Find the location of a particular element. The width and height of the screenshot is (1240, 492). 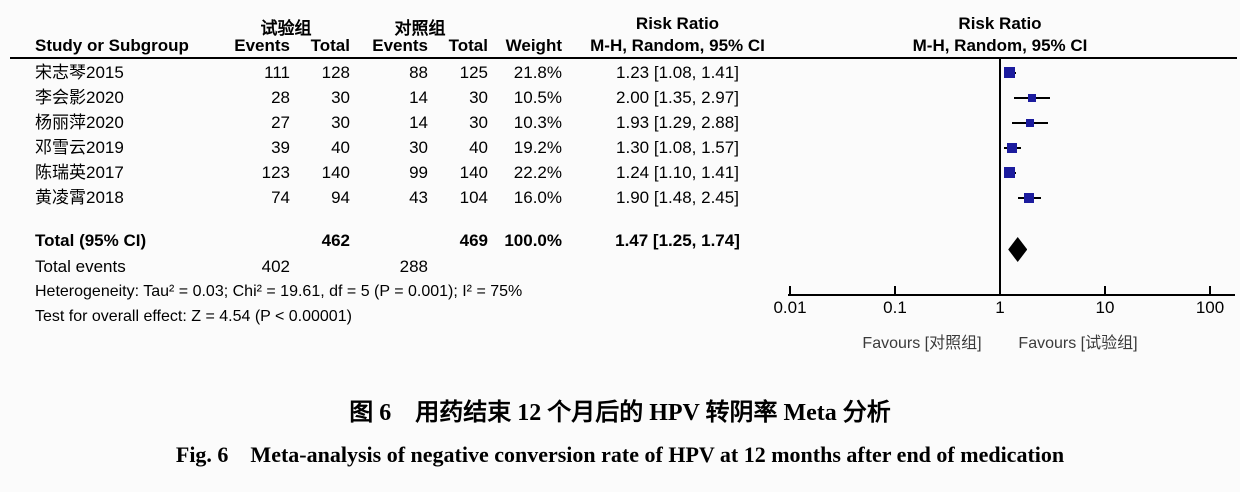

exp-events: 74 is located at coordinates (280, 197).